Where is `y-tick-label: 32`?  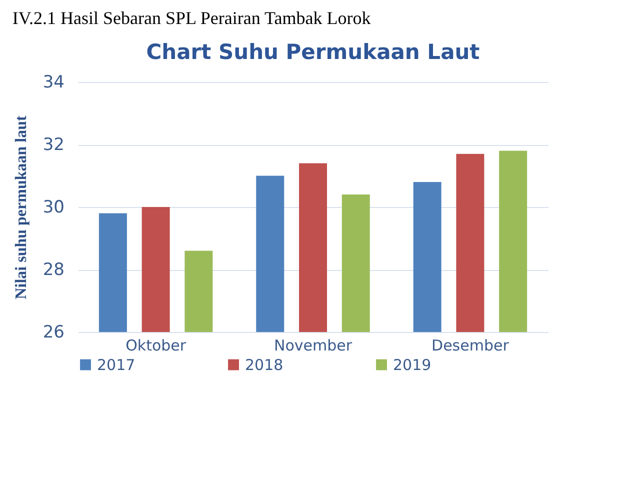 y-tick-label: 32 is located at coordinates (53, 145).